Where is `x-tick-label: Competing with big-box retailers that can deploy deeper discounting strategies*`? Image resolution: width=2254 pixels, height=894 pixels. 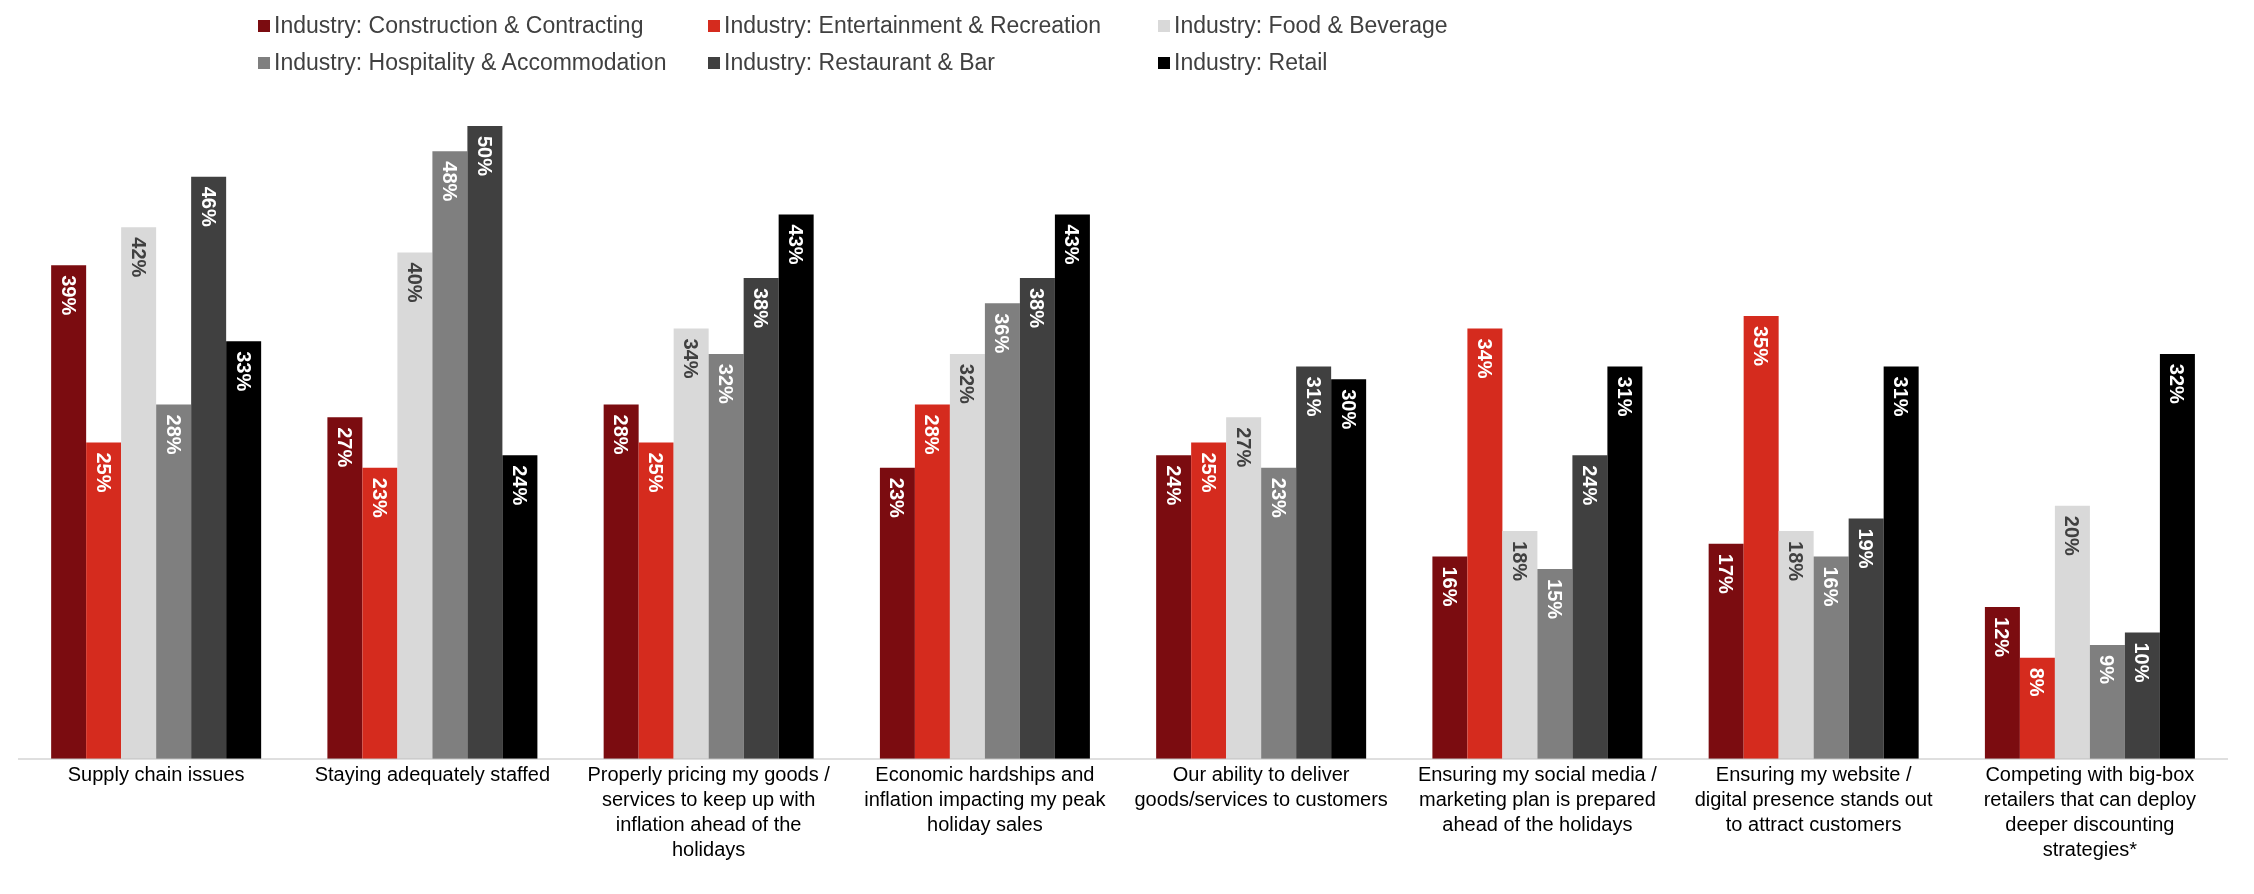 x-tick-label: Competing with big-box retailers that can deploy deeper discounting strategies* is located at coordinates (2090, 811).